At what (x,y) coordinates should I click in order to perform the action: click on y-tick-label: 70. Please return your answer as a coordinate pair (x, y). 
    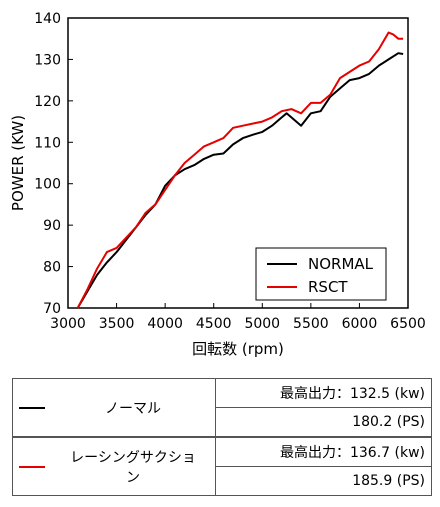
    Looking at the image, I should click on (52, 309).